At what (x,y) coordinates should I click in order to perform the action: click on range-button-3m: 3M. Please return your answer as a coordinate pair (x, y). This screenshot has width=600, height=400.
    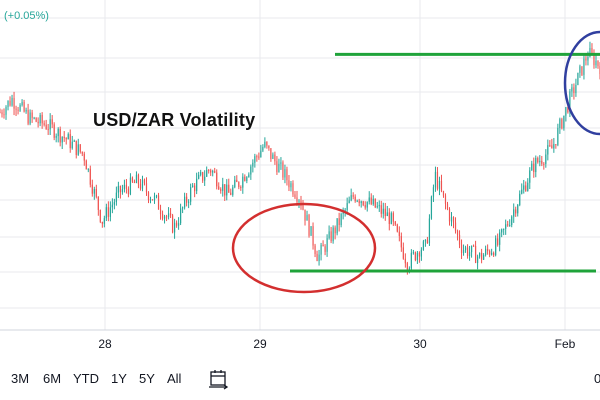
    Looking at the image, I should click on (20, 378).